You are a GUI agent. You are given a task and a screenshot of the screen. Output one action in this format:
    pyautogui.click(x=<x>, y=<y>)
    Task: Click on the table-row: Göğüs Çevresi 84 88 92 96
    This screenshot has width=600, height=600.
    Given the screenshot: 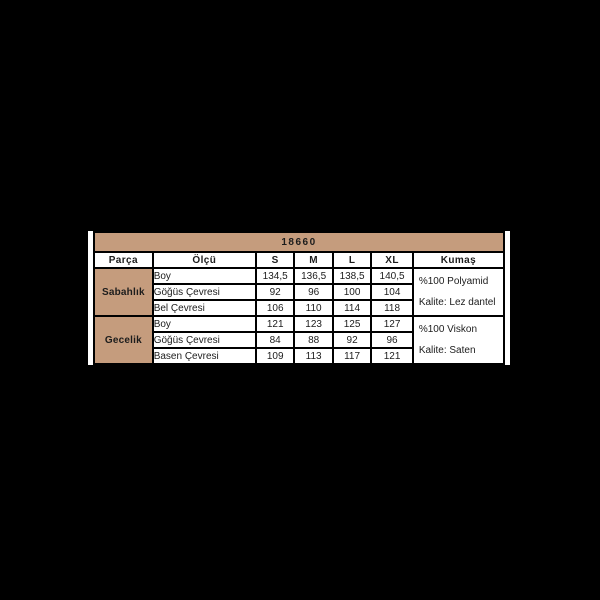 What is the action you would take?
    pyautogui.click(x=299, y=340)
    